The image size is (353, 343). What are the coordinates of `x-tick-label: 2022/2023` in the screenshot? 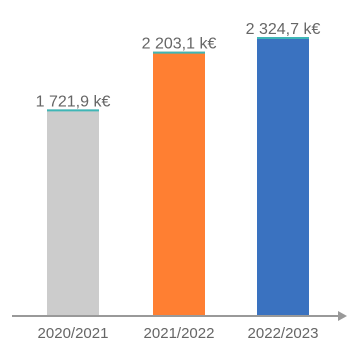 It's located at (283, 333).